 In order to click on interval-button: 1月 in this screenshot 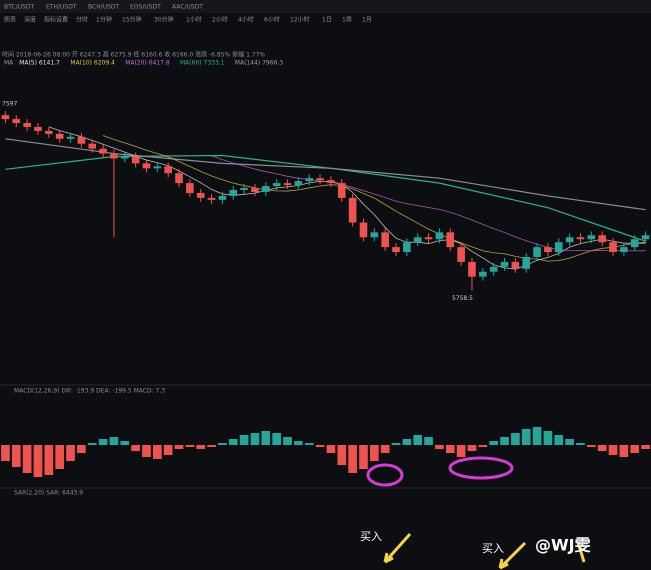, I will do `click(367, 20)`.